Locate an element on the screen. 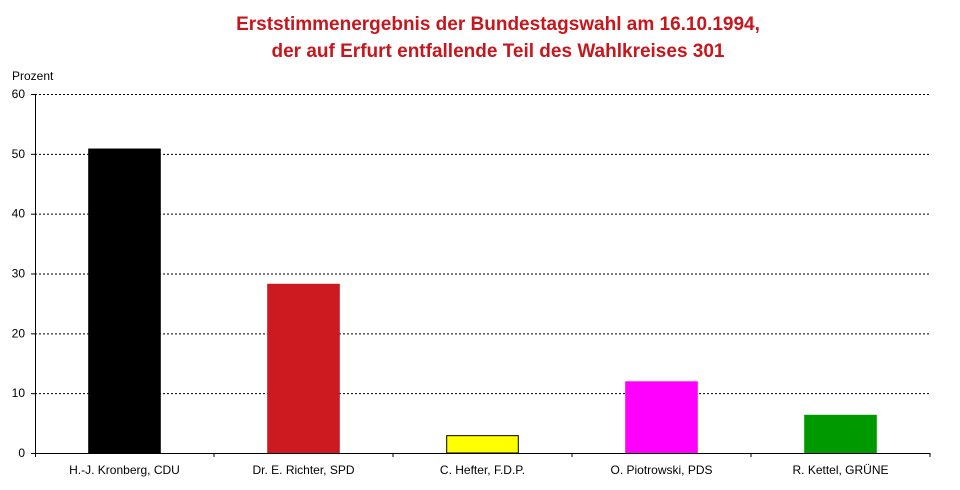  y-tick-label: 0 is located at coordinates (21, 453).